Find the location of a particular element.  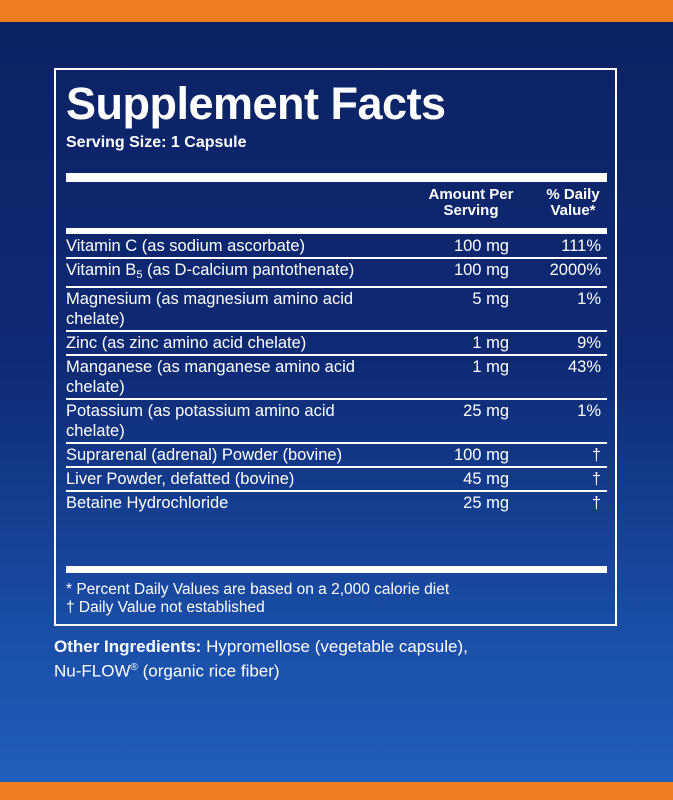

nutrient-name: Liver Powder, defatted (bovine) is located at coordinates (180, 479).